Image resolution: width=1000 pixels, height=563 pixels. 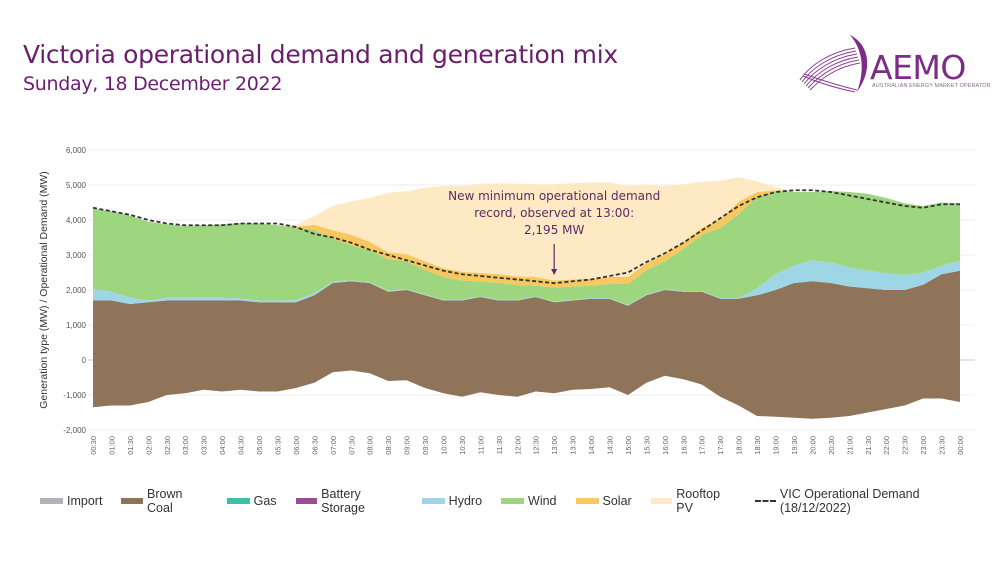 What do you see at coordinates (241, 445) in the screenshot?
I see `x-tick-label: 04:30` at bounding box center [241, 445].